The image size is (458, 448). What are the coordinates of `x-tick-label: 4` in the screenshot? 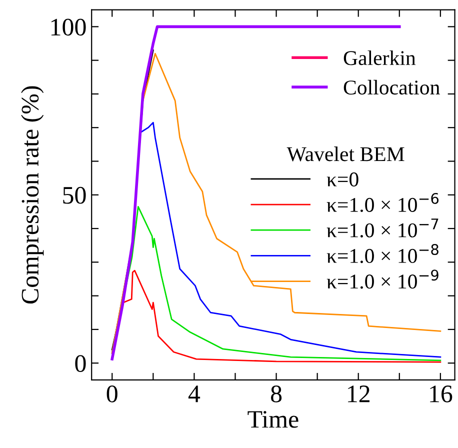 It's located at (194, 394).